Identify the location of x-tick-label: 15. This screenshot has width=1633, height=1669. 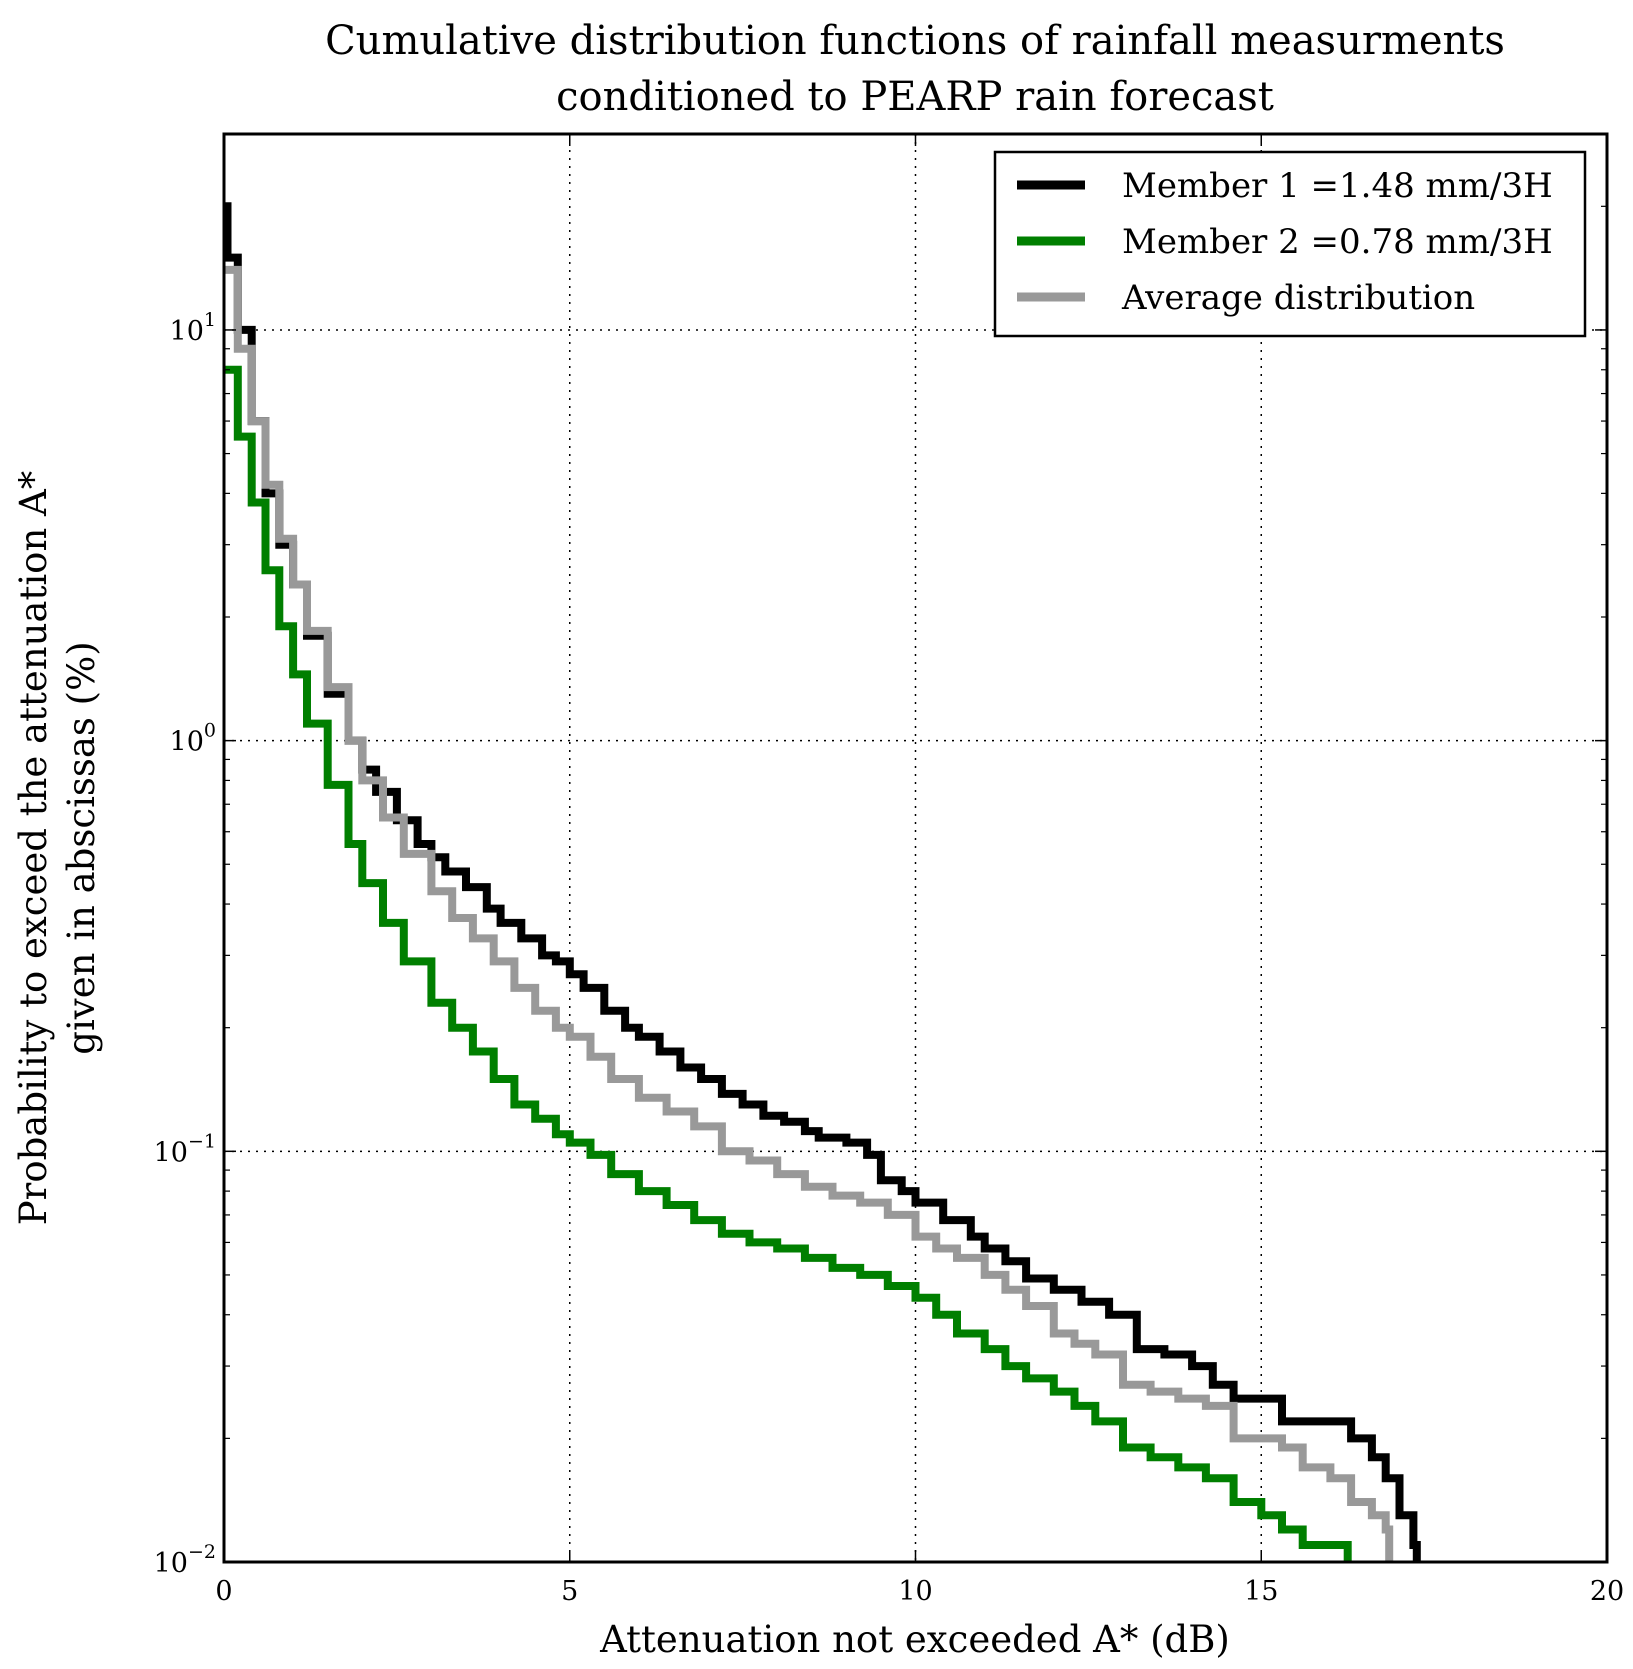
(1261, 1591).